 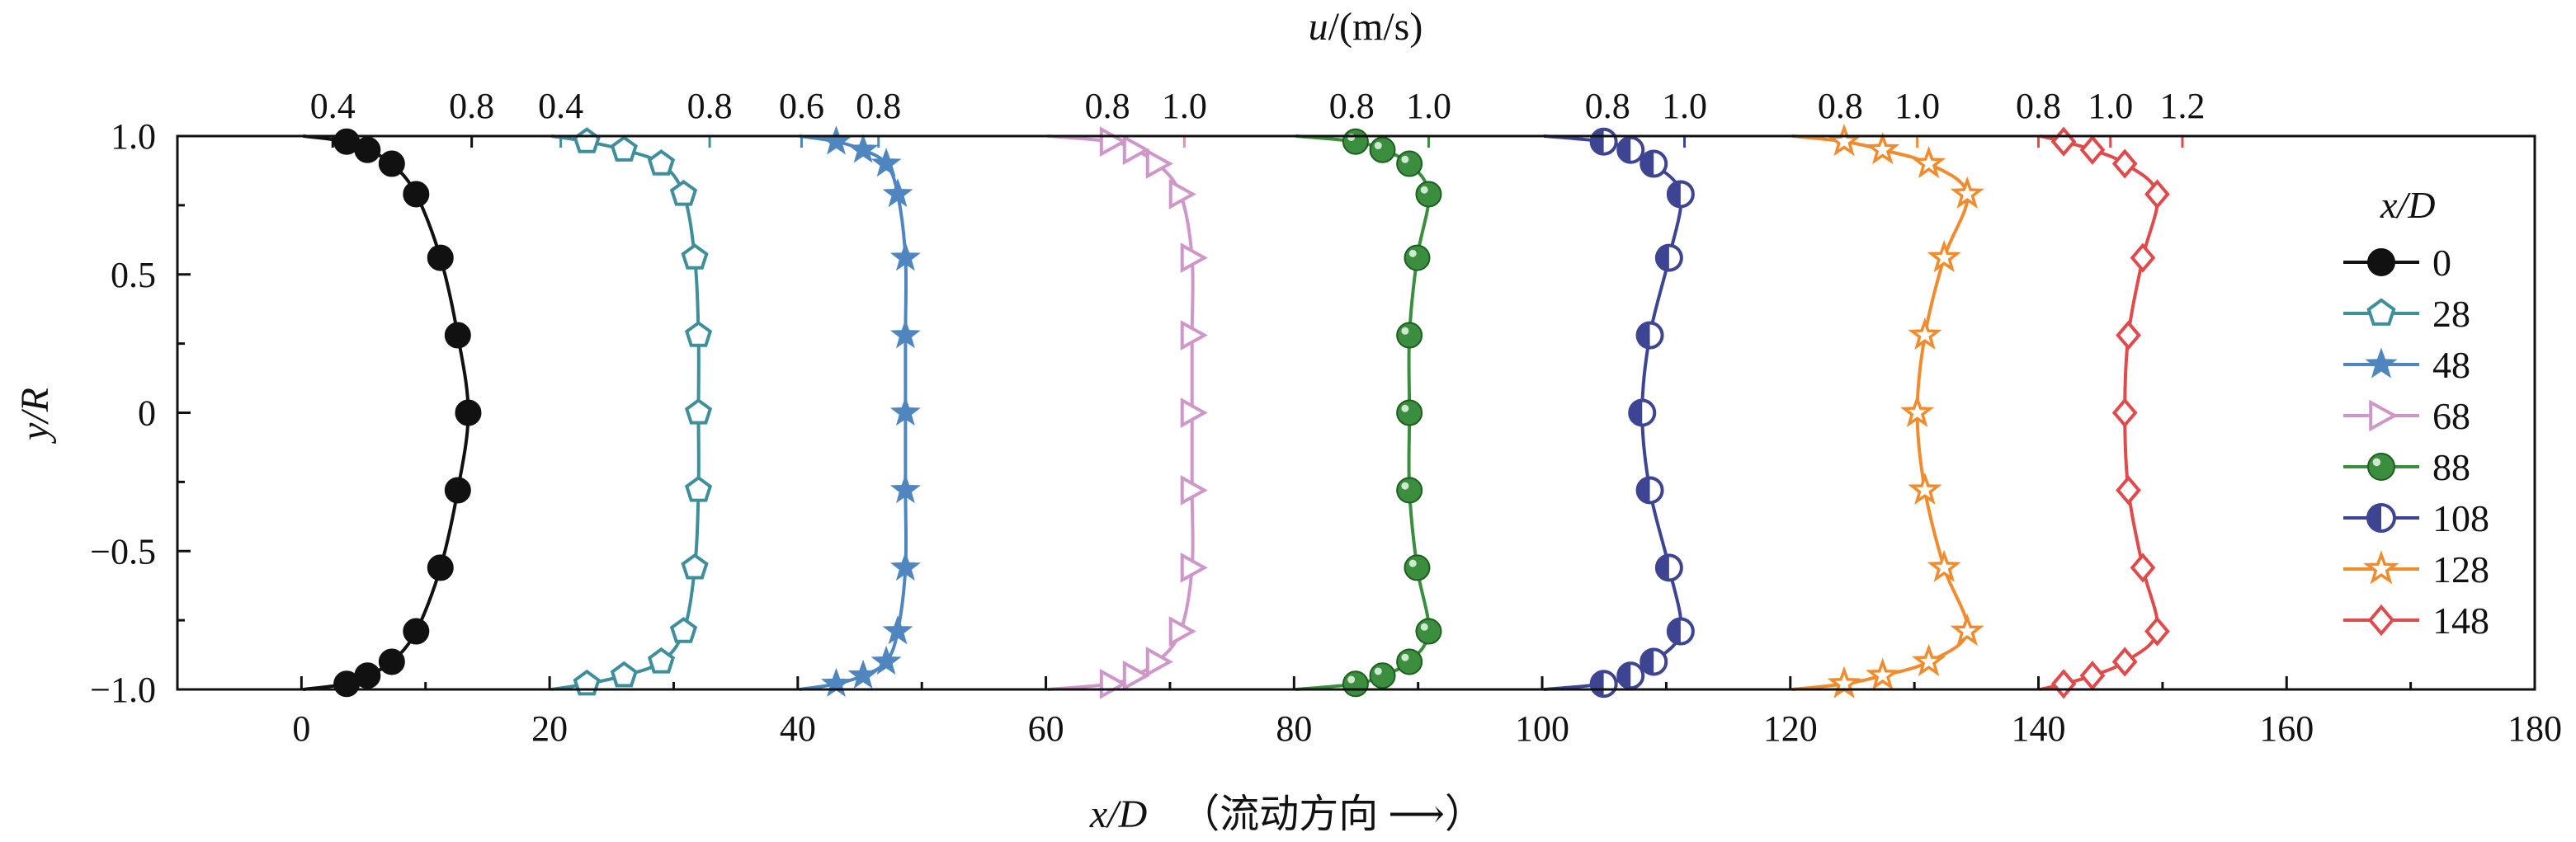 I want to click on x-tick-label: 80, so click(x=1294, y=728).